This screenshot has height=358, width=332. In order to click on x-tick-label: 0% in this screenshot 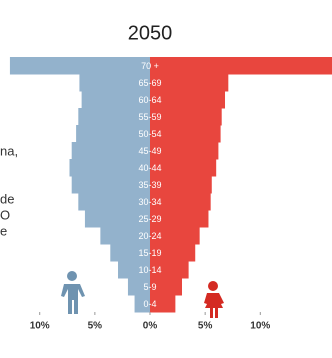, I will do `click(150, 326)`.